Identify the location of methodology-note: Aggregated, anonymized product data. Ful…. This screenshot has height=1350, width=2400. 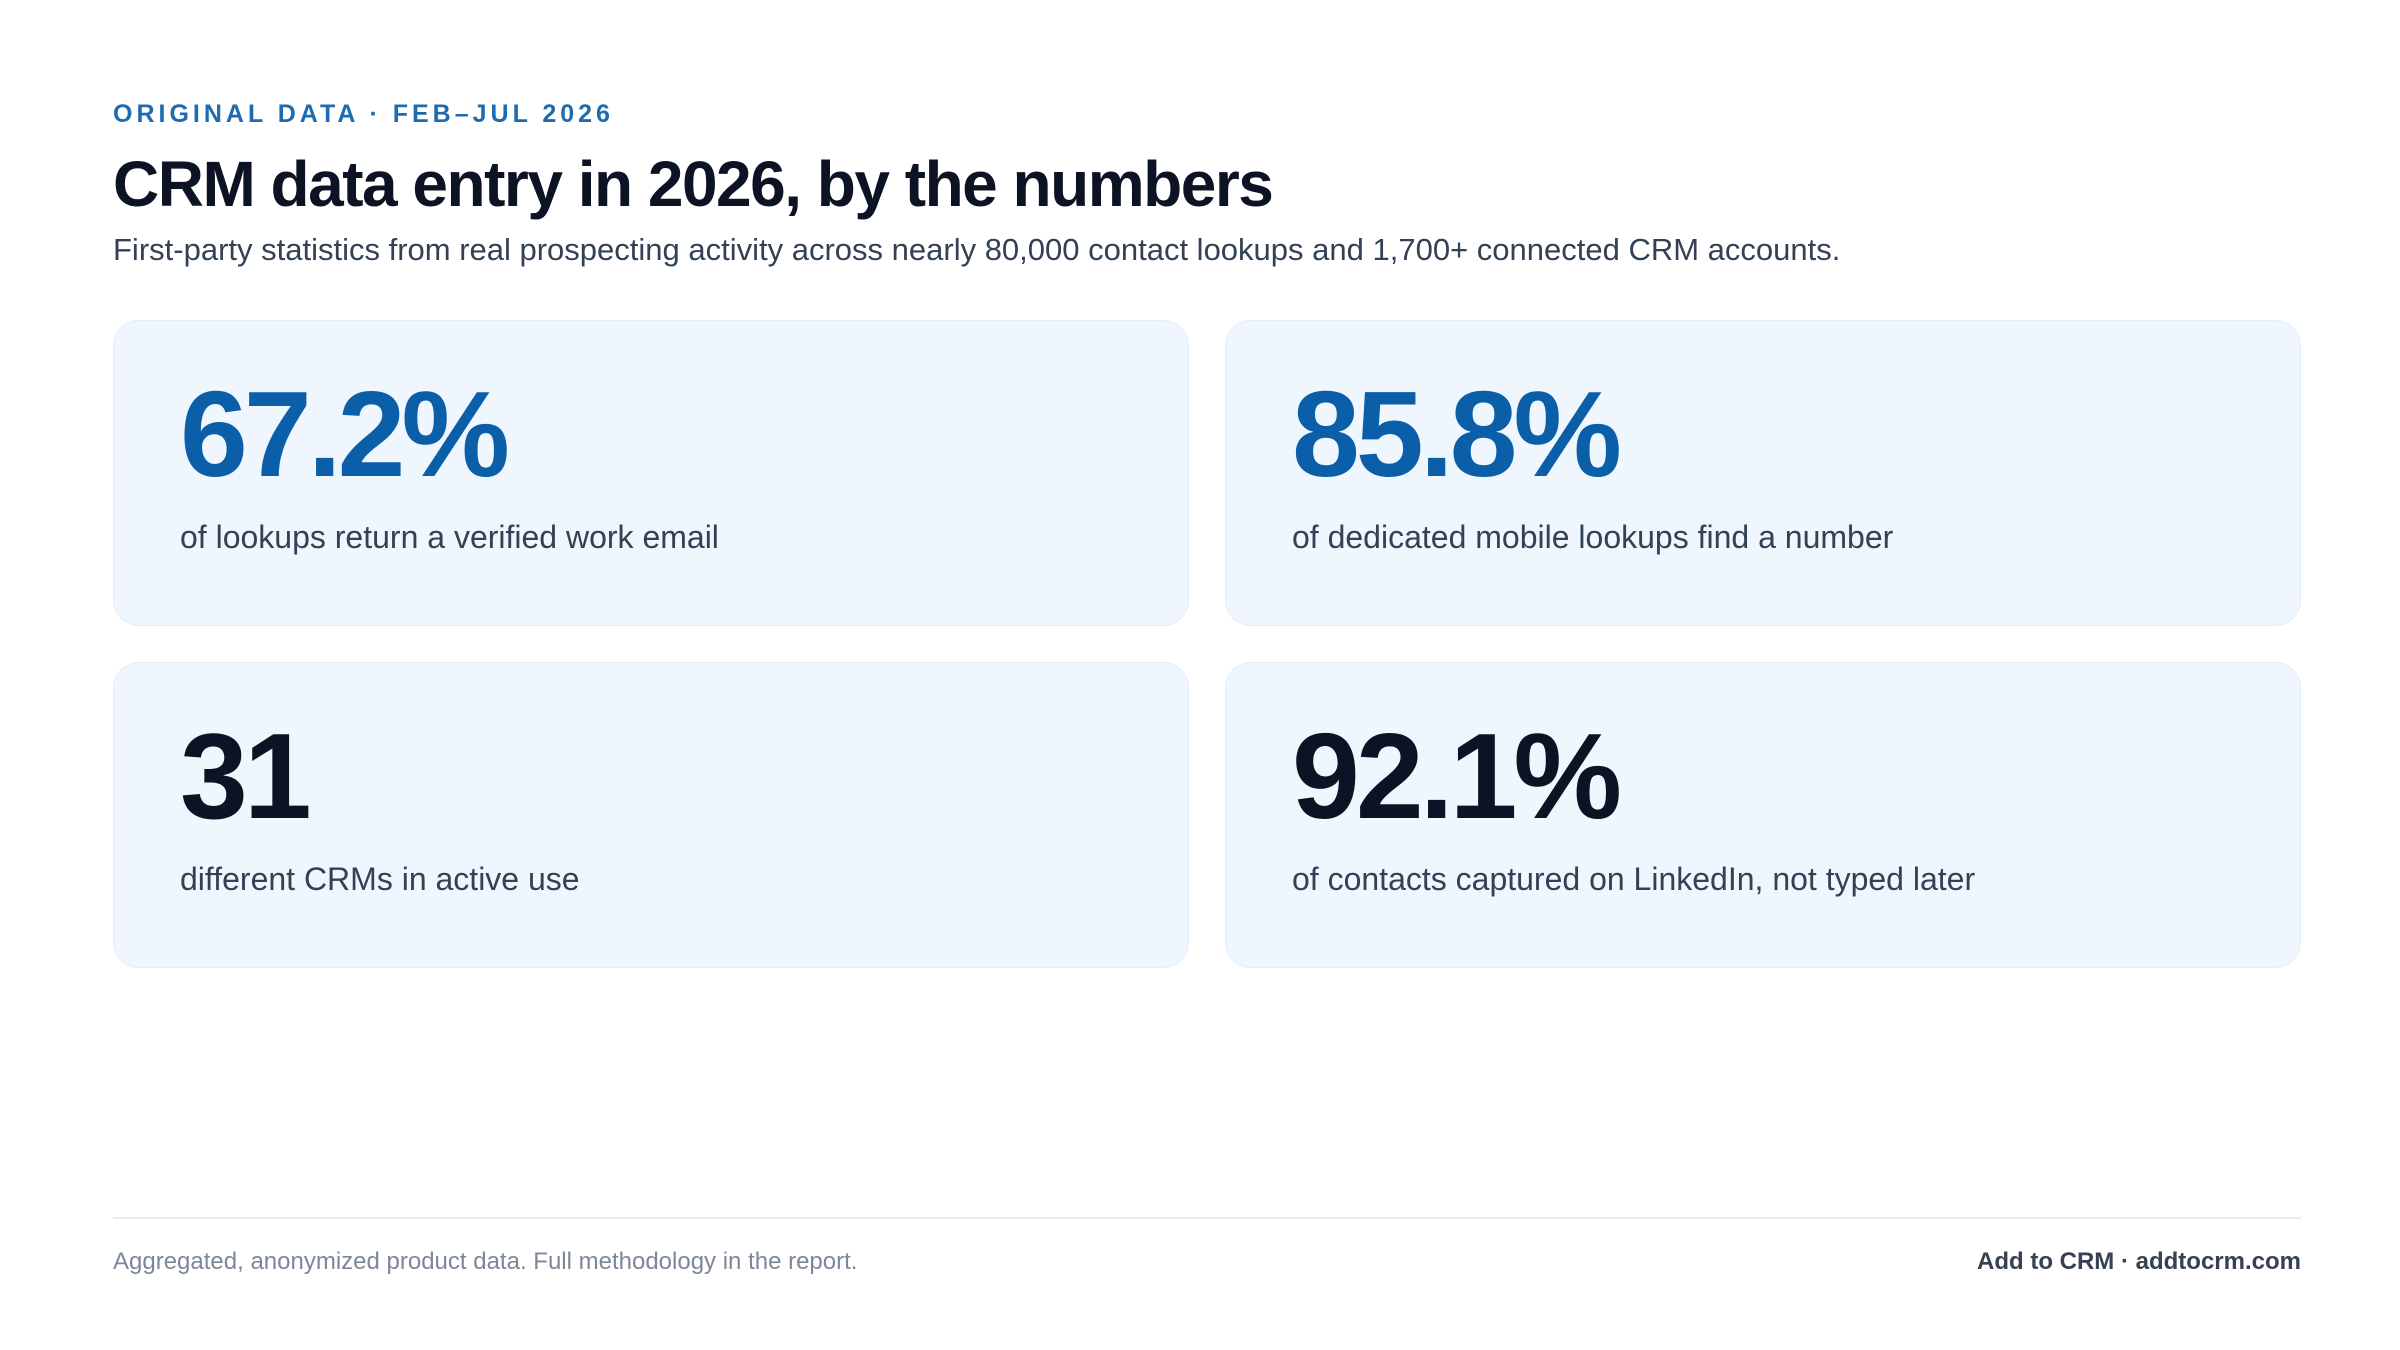
(485, 1261).